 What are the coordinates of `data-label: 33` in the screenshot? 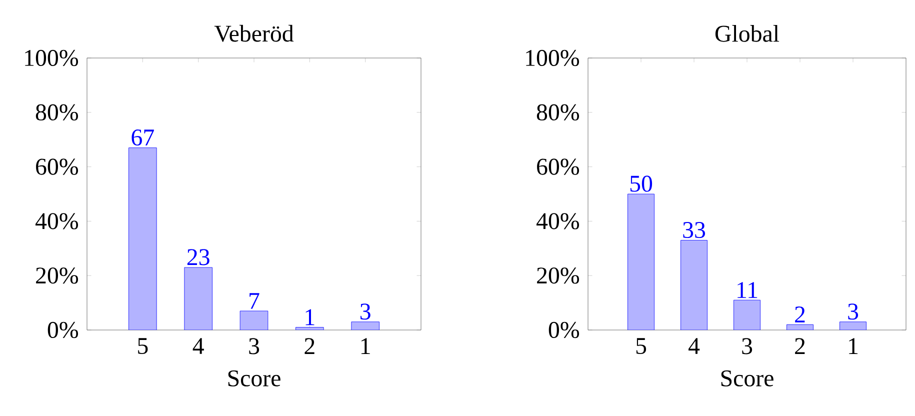 It's located at (694, 230).